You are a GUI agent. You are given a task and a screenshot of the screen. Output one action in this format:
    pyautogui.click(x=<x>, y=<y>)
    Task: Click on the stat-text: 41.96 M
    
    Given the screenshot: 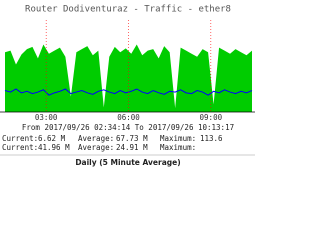 What is the action you would take?
    pyautogui.click(x=54, y=147)
    